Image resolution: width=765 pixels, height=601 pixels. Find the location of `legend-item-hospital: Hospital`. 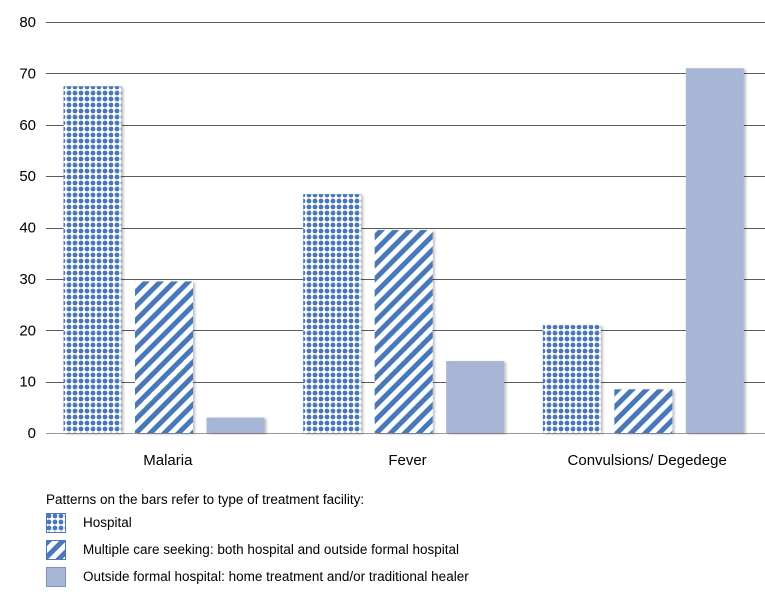

legend-item-hospital: Hospital is located at coordinates (89, 523).